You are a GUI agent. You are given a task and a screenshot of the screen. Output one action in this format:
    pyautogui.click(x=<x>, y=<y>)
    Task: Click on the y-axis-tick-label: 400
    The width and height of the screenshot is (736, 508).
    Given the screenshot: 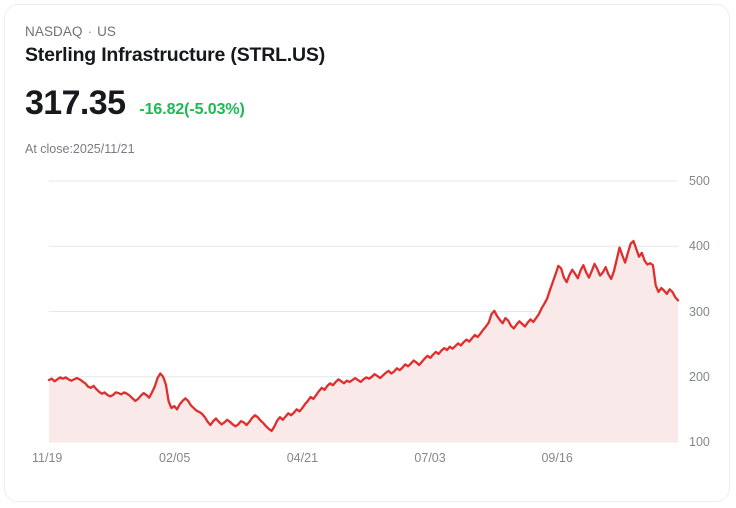 What is the action you would take?
    pyautogui.click(x=699, y=246)
    